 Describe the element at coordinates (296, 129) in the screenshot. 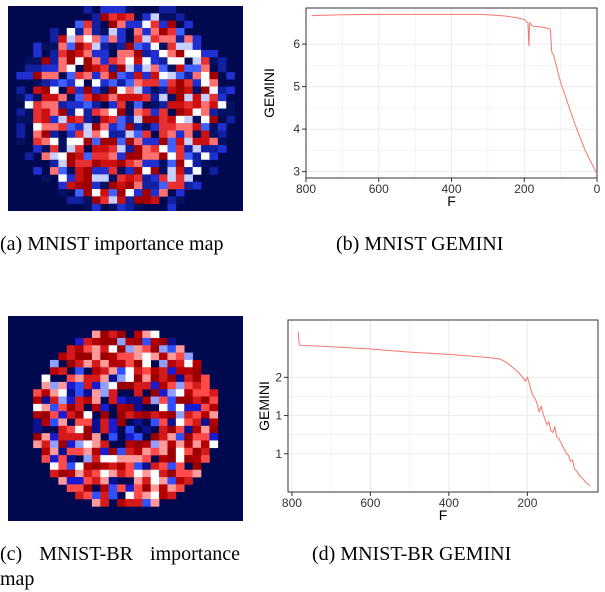

I see `y-tick-label: 4` at that location.